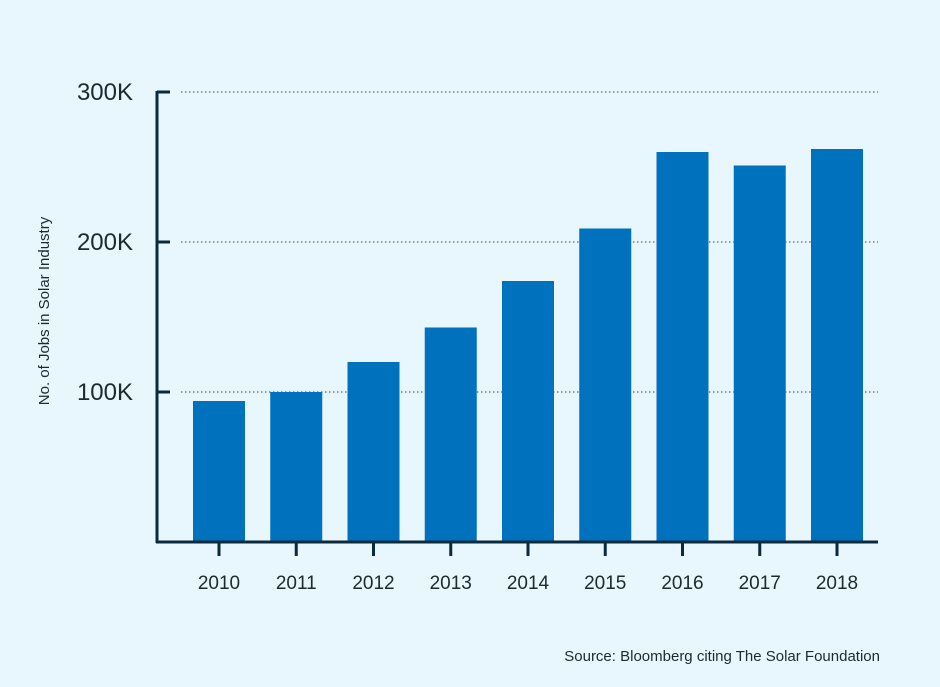  Describe the element at coordinates (296, 583) in the screenshot. I see `x-tick-label: 2011` at that location.